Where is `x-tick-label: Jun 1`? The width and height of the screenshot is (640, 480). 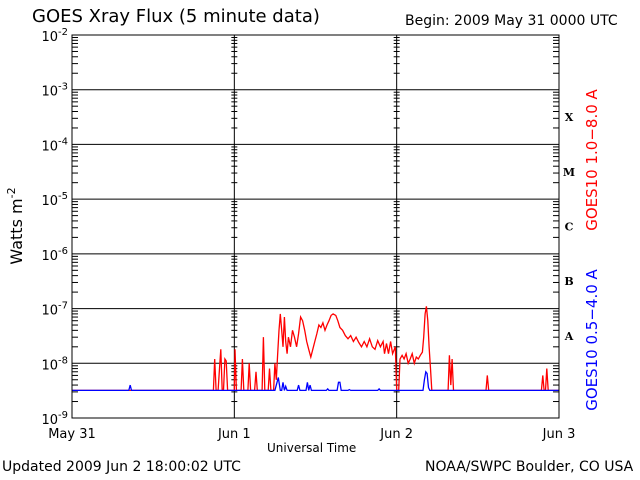
x-tick-label: Jun 1 is located at coordinates (234, 434).